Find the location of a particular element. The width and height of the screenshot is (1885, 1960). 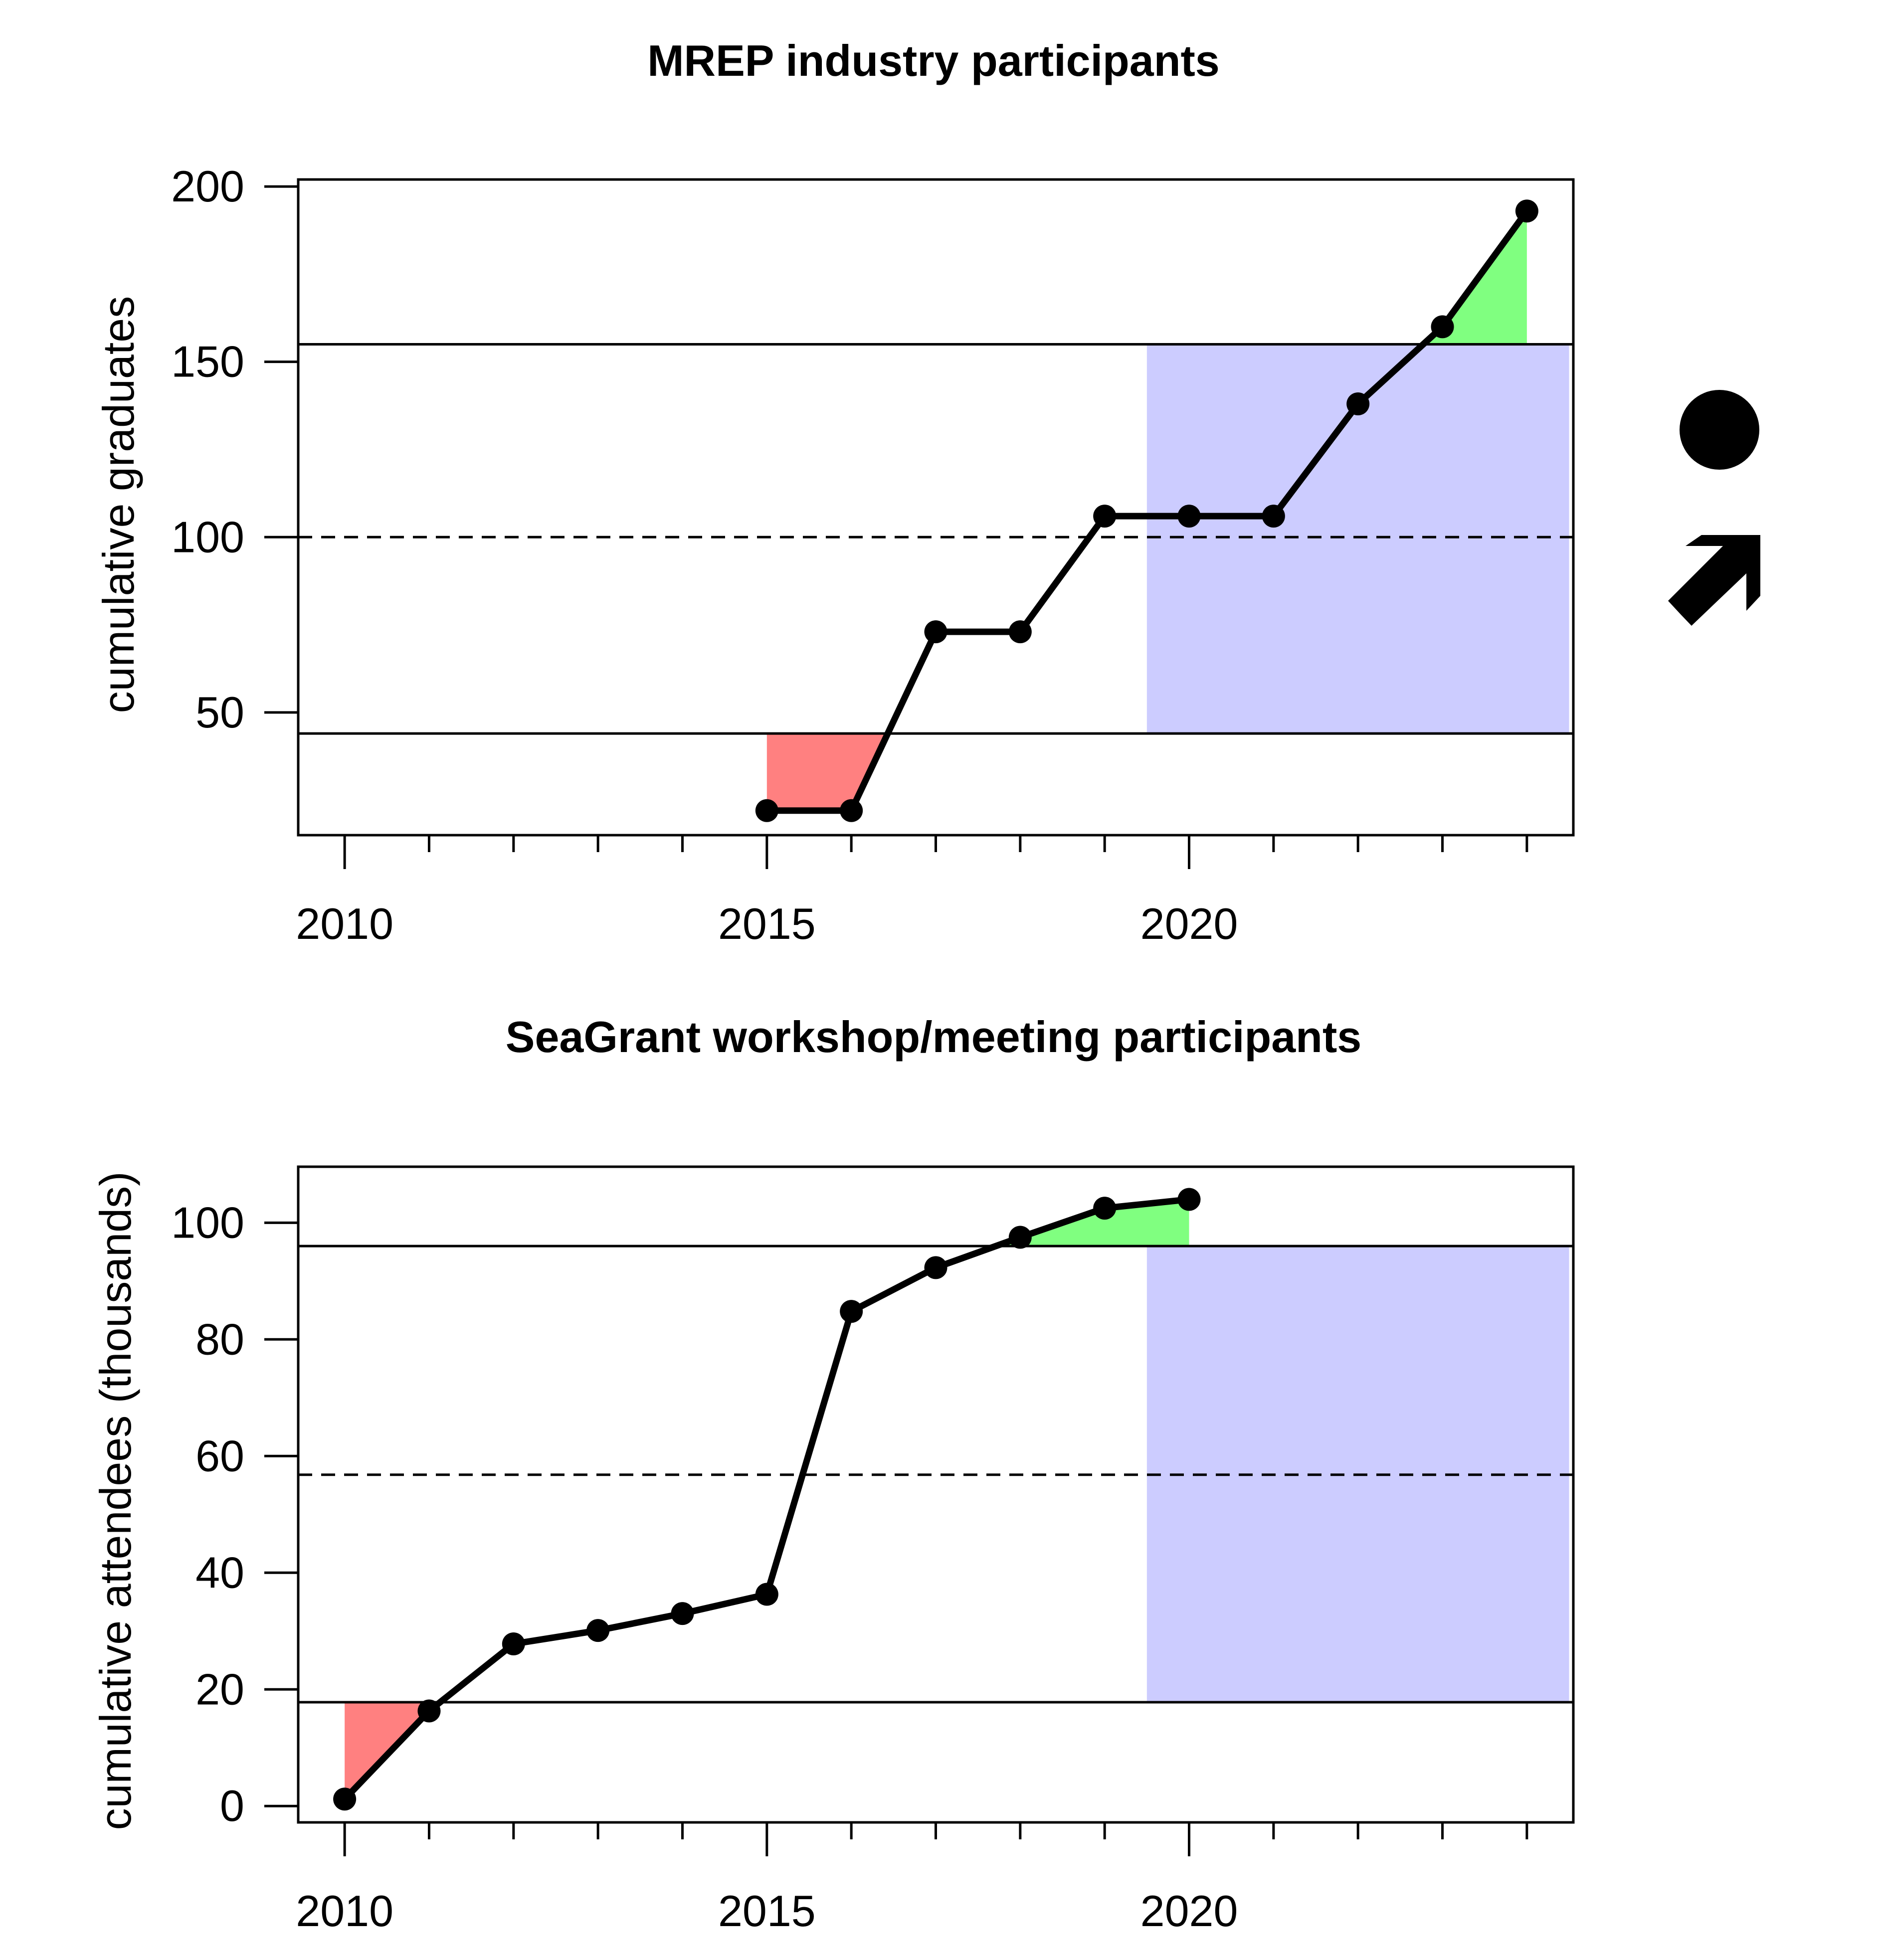

up-right-arrow-icon is located at coordinates (1714, 580).